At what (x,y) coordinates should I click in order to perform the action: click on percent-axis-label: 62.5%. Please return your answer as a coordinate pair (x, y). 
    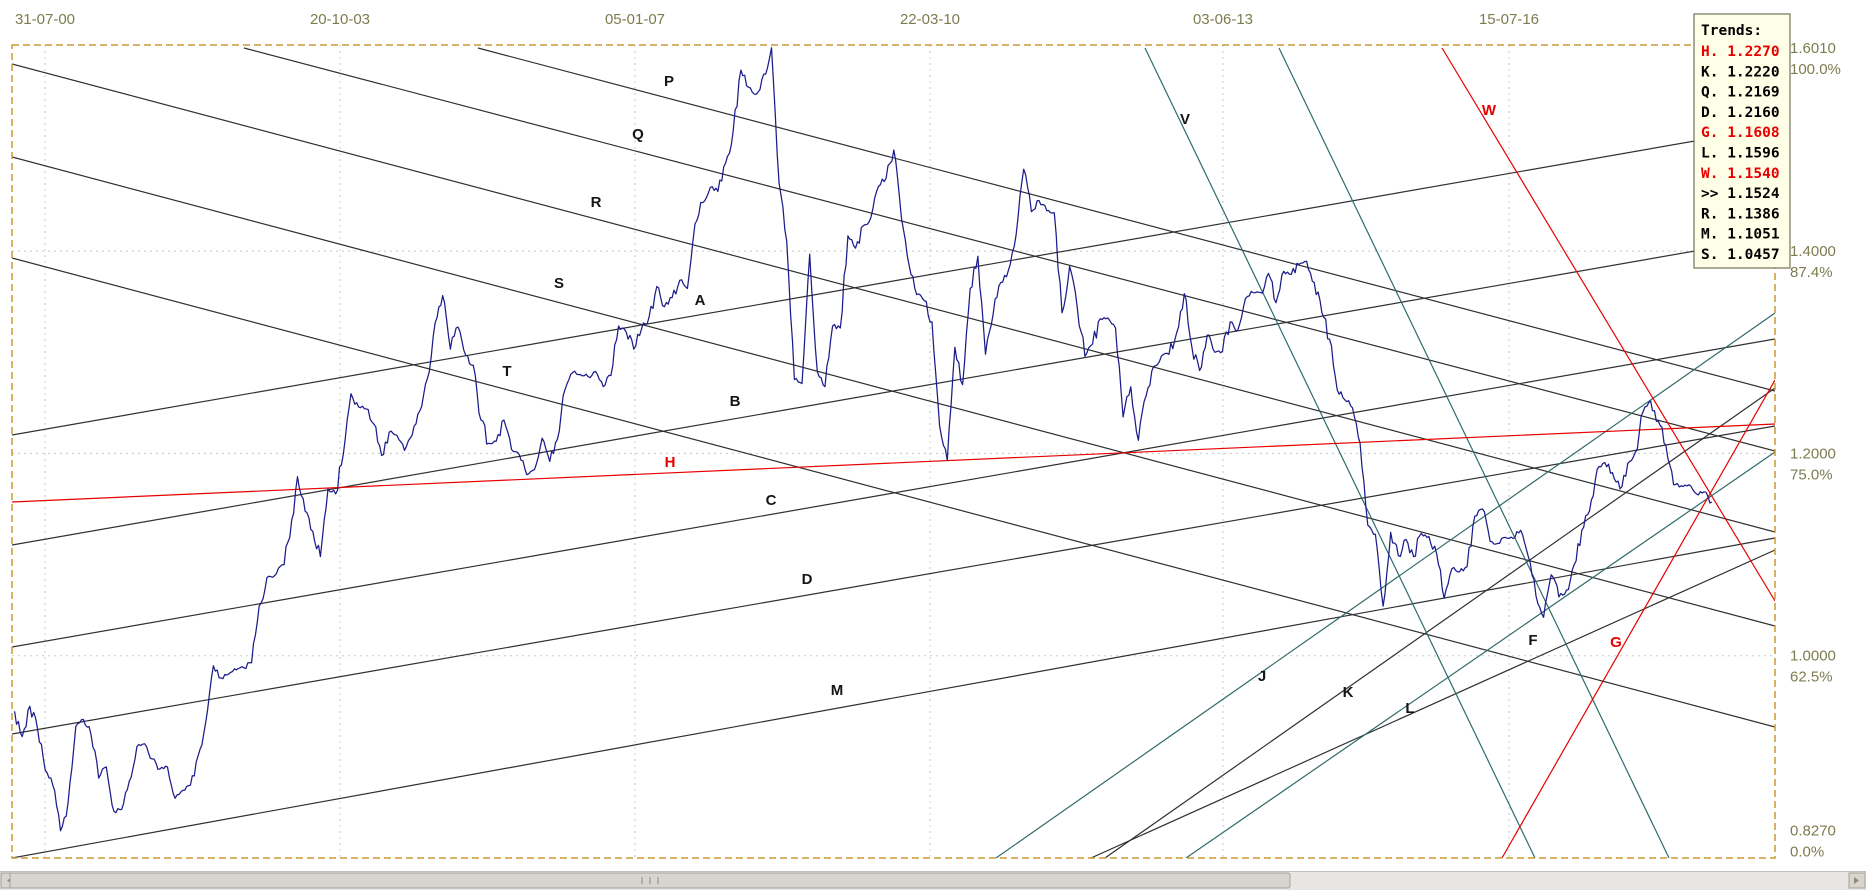
    Looking at the image, I should click on (1811, 677).